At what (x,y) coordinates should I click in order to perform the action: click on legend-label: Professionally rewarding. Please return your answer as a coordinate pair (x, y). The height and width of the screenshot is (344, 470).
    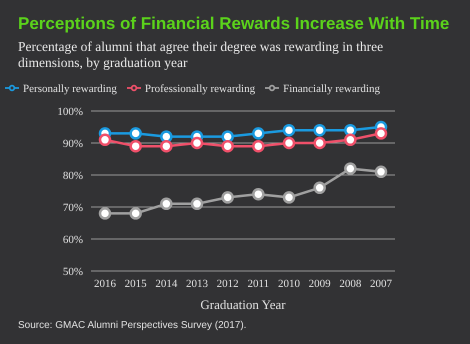
    Looking at the image, I should click on (200, 89).